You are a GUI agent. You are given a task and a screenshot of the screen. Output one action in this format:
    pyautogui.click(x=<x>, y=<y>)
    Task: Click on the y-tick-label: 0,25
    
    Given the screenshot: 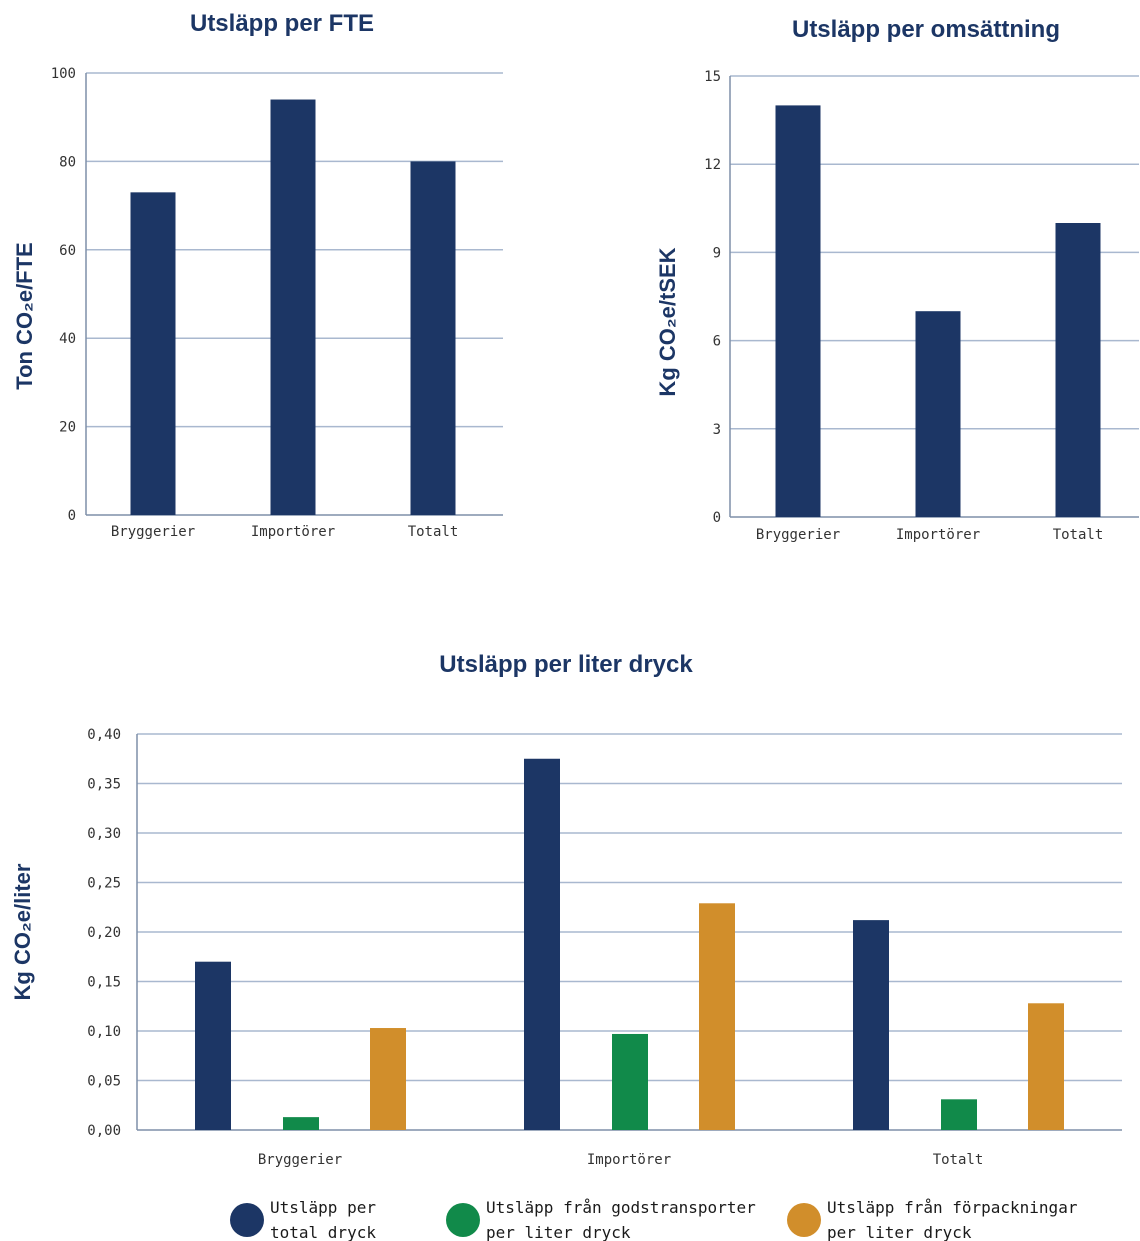 What is the action you would take?
    pyautogui.click(x=104, y=884)
    